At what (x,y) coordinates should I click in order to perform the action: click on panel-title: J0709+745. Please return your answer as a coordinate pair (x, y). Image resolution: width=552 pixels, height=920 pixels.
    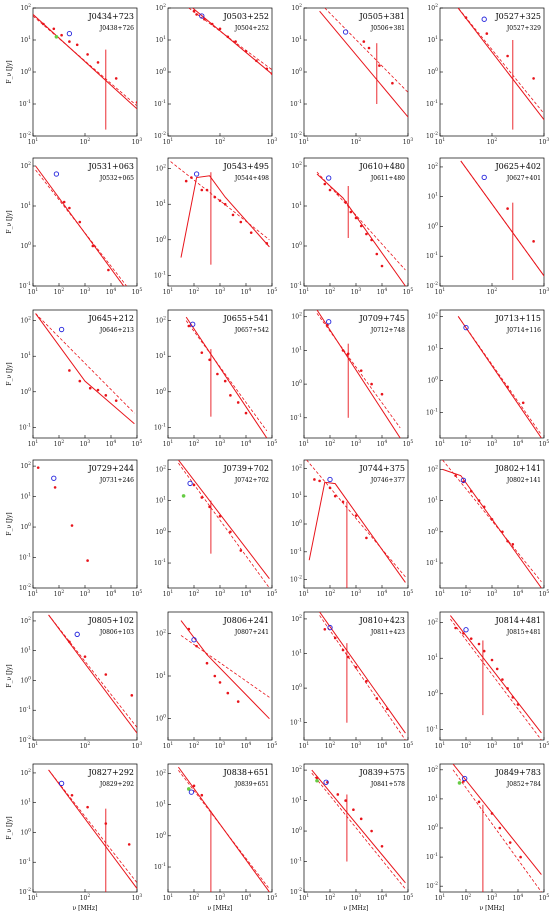
    Looking at the image, I should click on (381, 318).